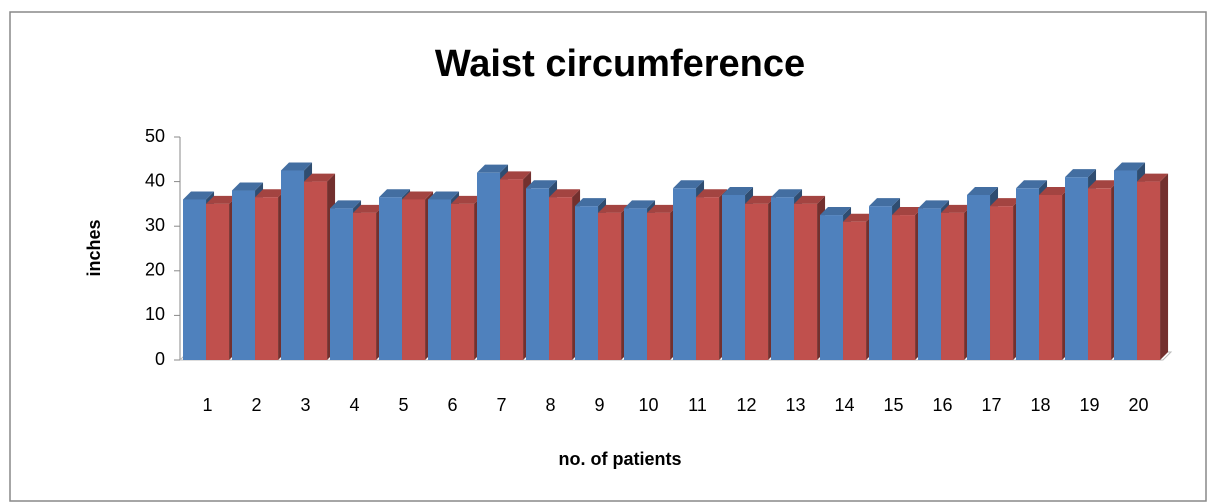  I want to click on x-tick-label: 4, so click(354, 405).